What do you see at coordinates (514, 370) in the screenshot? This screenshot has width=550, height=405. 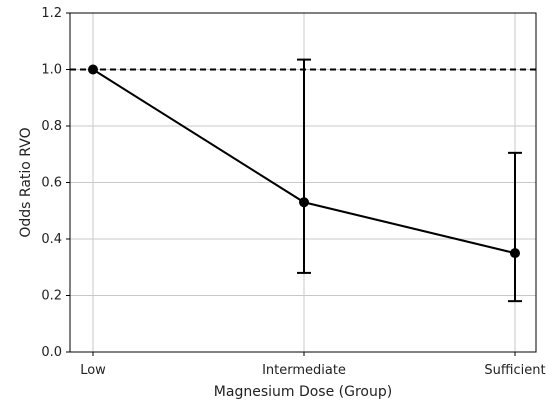 I see `x-tick-label-2: Sufficient` at bounding box center [514, 370].